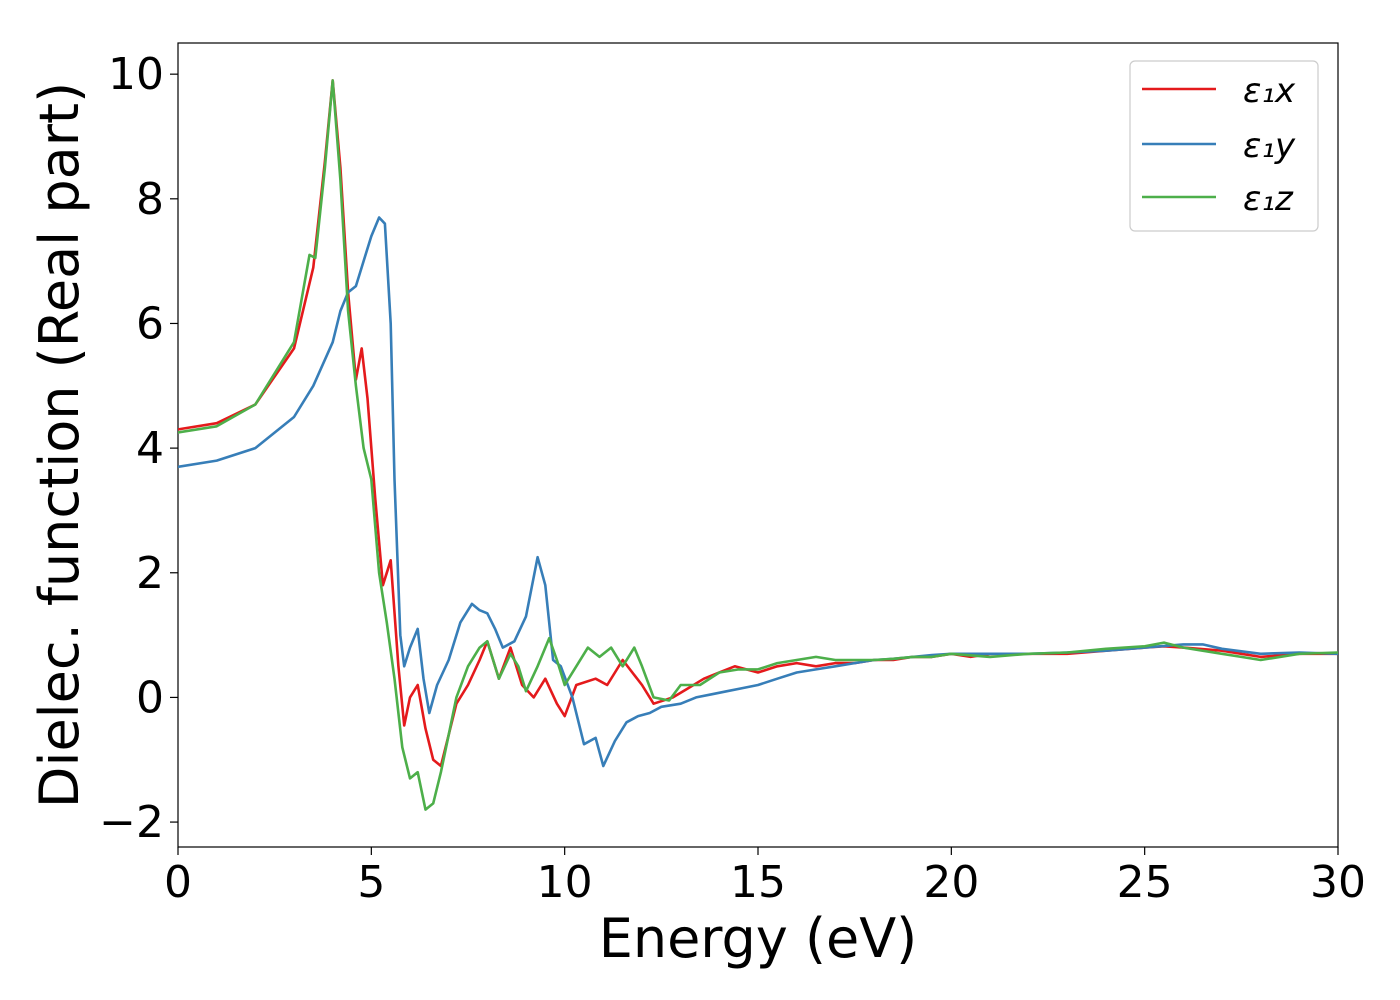 This screenshot has height=1000, width=1400. I want to click on legend-label-z: ε₁z, so click(1268, 199).